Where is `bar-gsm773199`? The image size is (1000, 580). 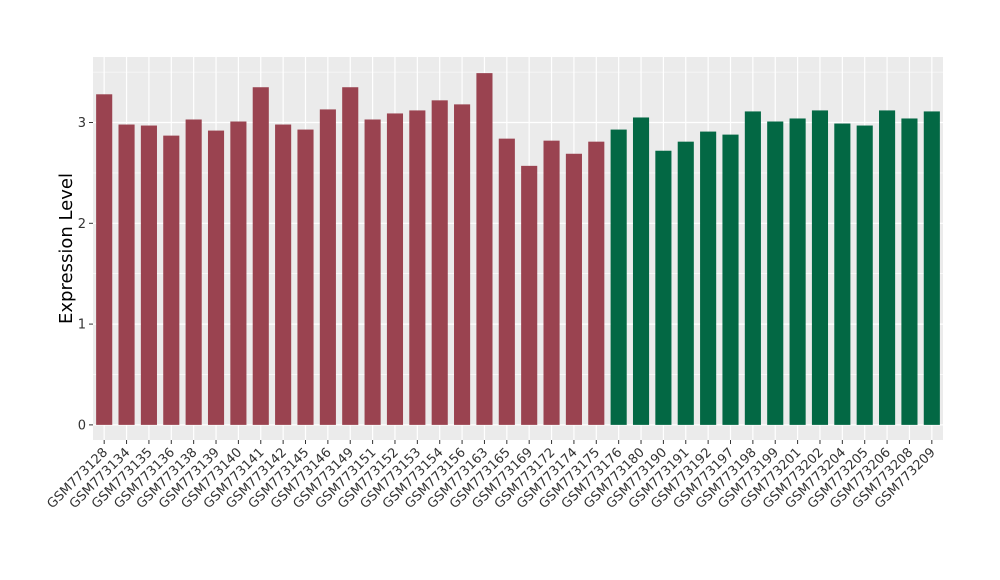 bar-gsm773199 is located at coordinates (775, 273).